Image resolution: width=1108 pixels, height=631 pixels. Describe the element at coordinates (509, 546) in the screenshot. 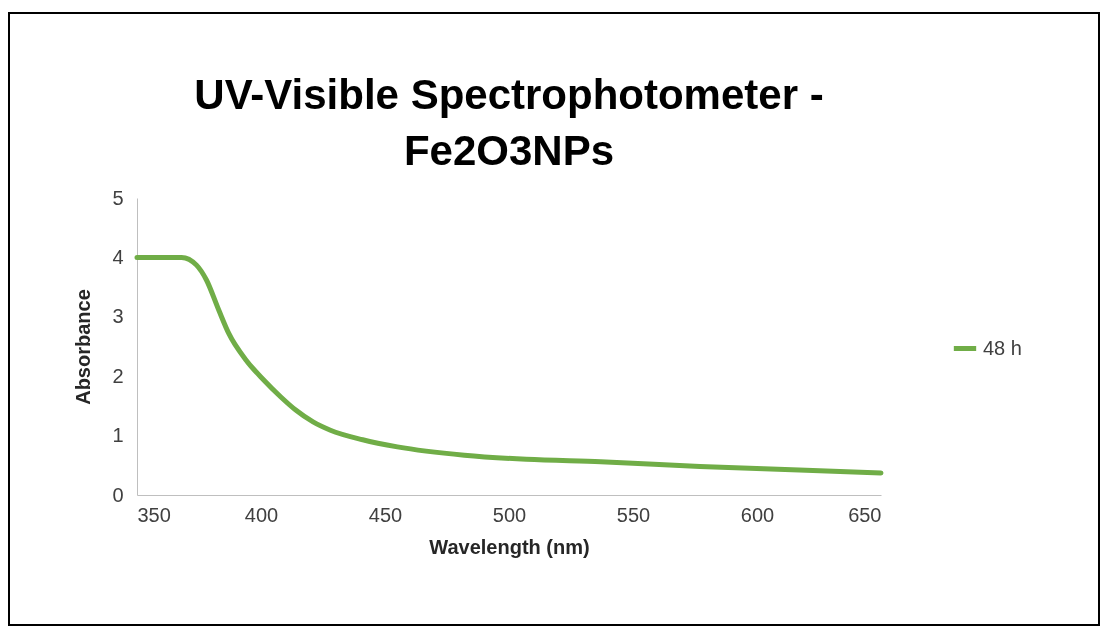

I see `x-axis-title: Wavelength (nm)` at that location.